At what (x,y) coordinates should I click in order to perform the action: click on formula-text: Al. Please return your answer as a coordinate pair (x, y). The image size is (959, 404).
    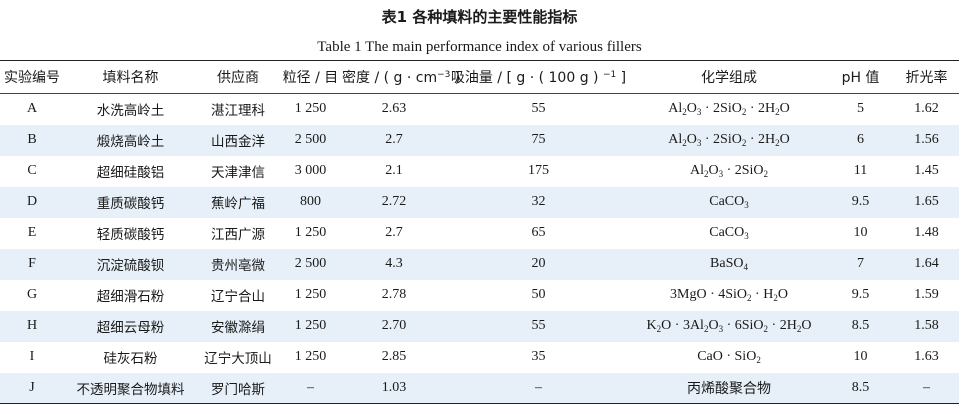
    Looking at the image, I should click on (675, 109).